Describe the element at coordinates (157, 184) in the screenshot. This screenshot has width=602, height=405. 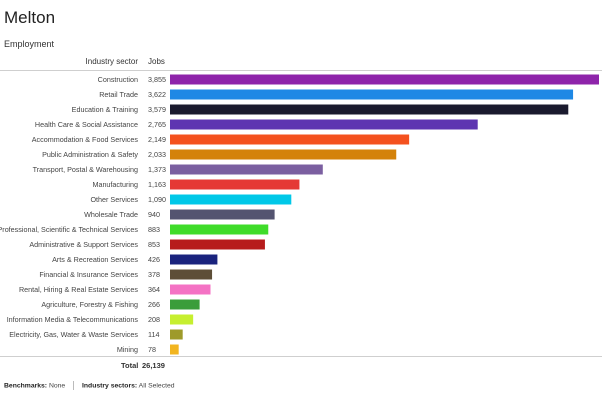
I see `value-label: 1,163` at that location.